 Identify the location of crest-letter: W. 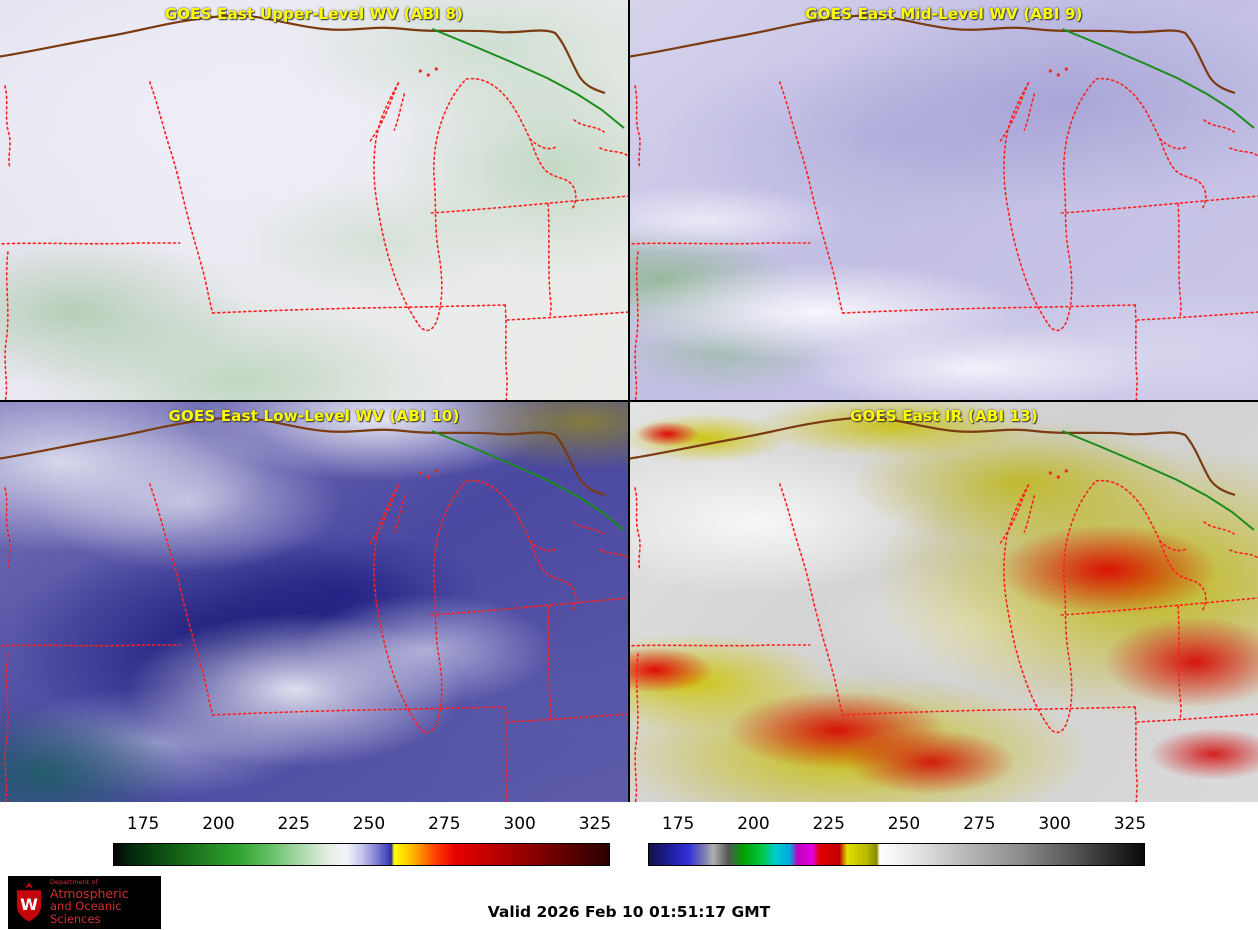
(29, 903).